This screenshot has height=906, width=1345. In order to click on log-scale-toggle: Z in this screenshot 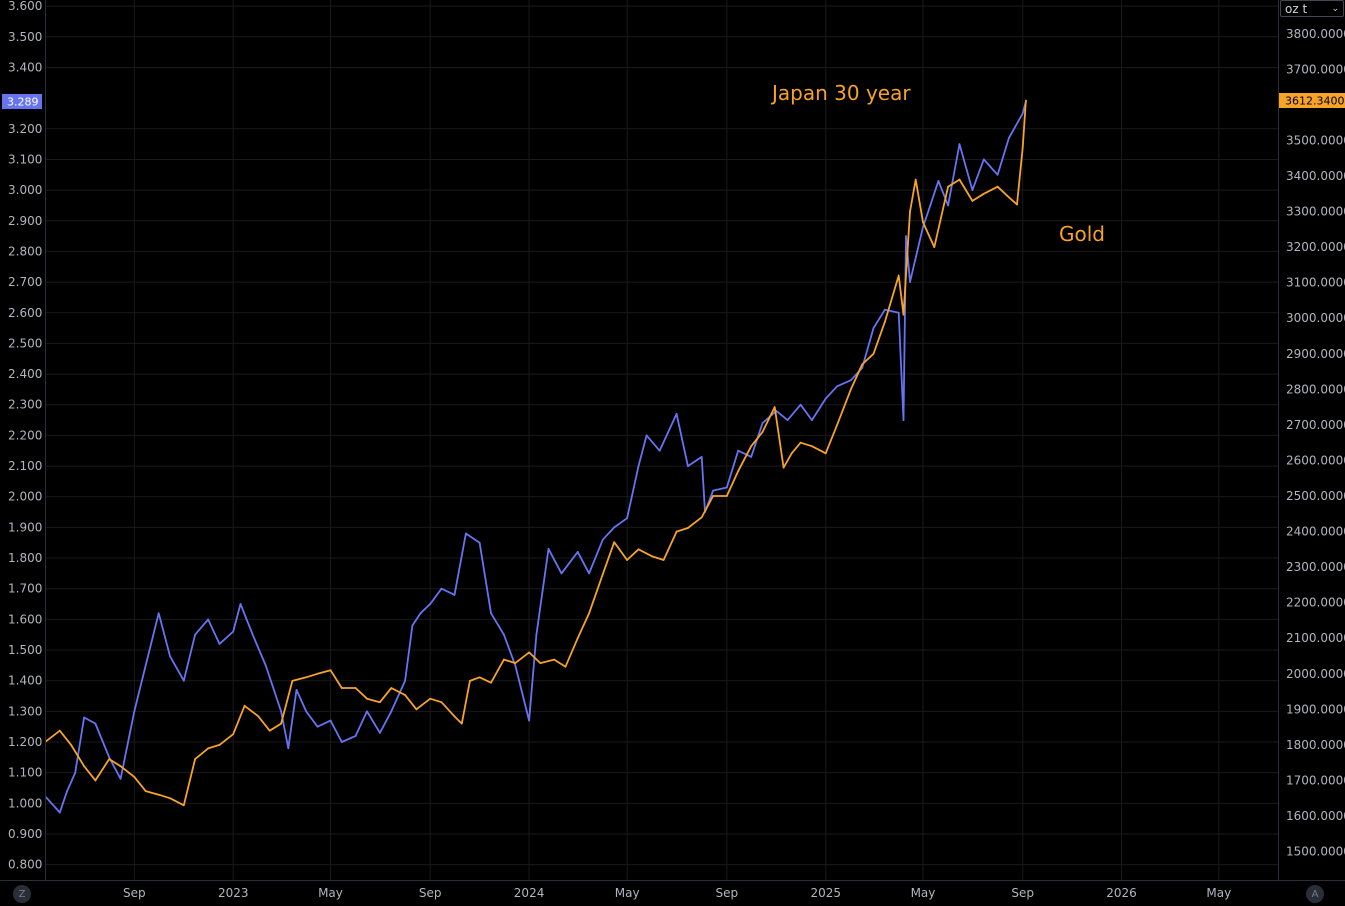, I will do `click(22, 894)`.